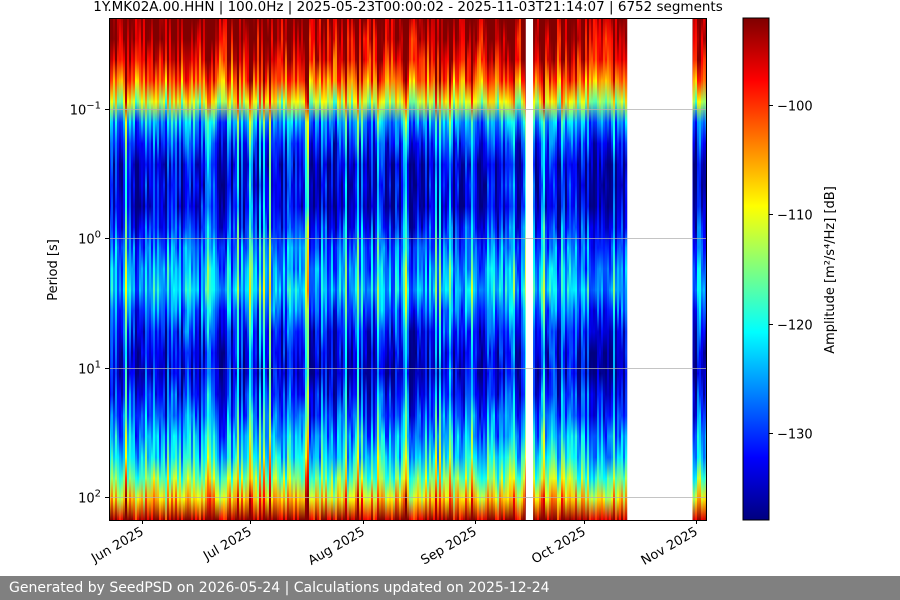  Describe the element at coordinates (337, 546) in the screenshot. I see `x-tick-label: Aug 2025` at that location.